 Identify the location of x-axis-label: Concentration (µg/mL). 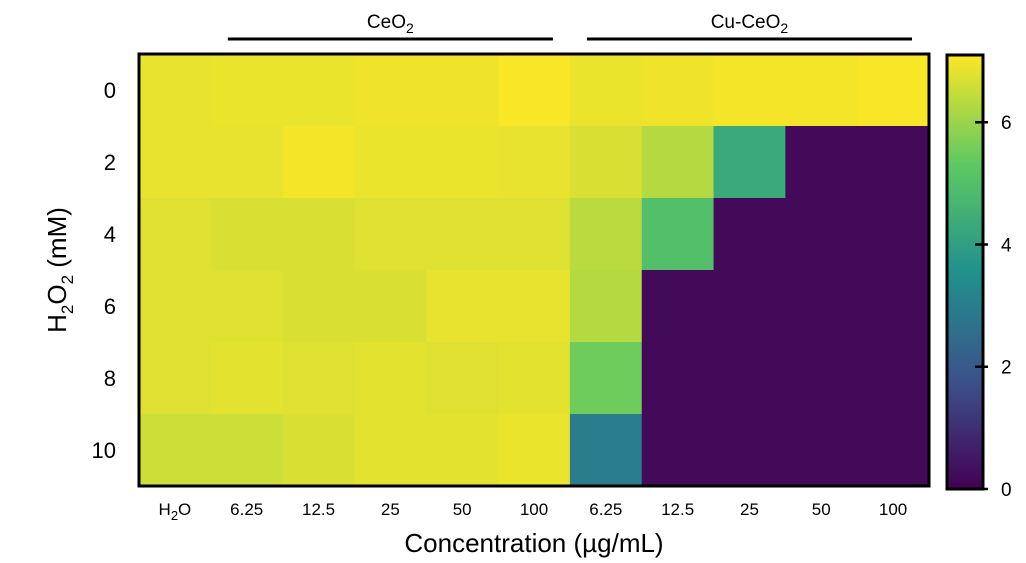
(533, 543).